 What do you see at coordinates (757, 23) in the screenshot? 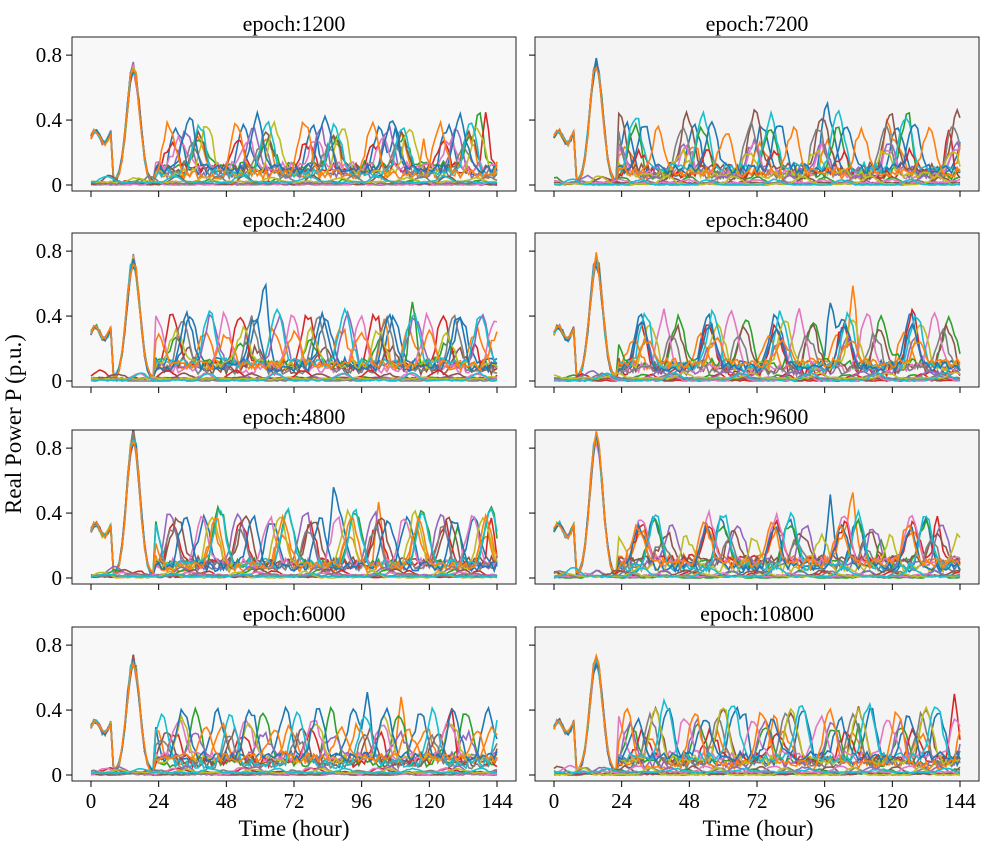
I see `subplot-title: epoch:7200` at bounding box center [757, 23].